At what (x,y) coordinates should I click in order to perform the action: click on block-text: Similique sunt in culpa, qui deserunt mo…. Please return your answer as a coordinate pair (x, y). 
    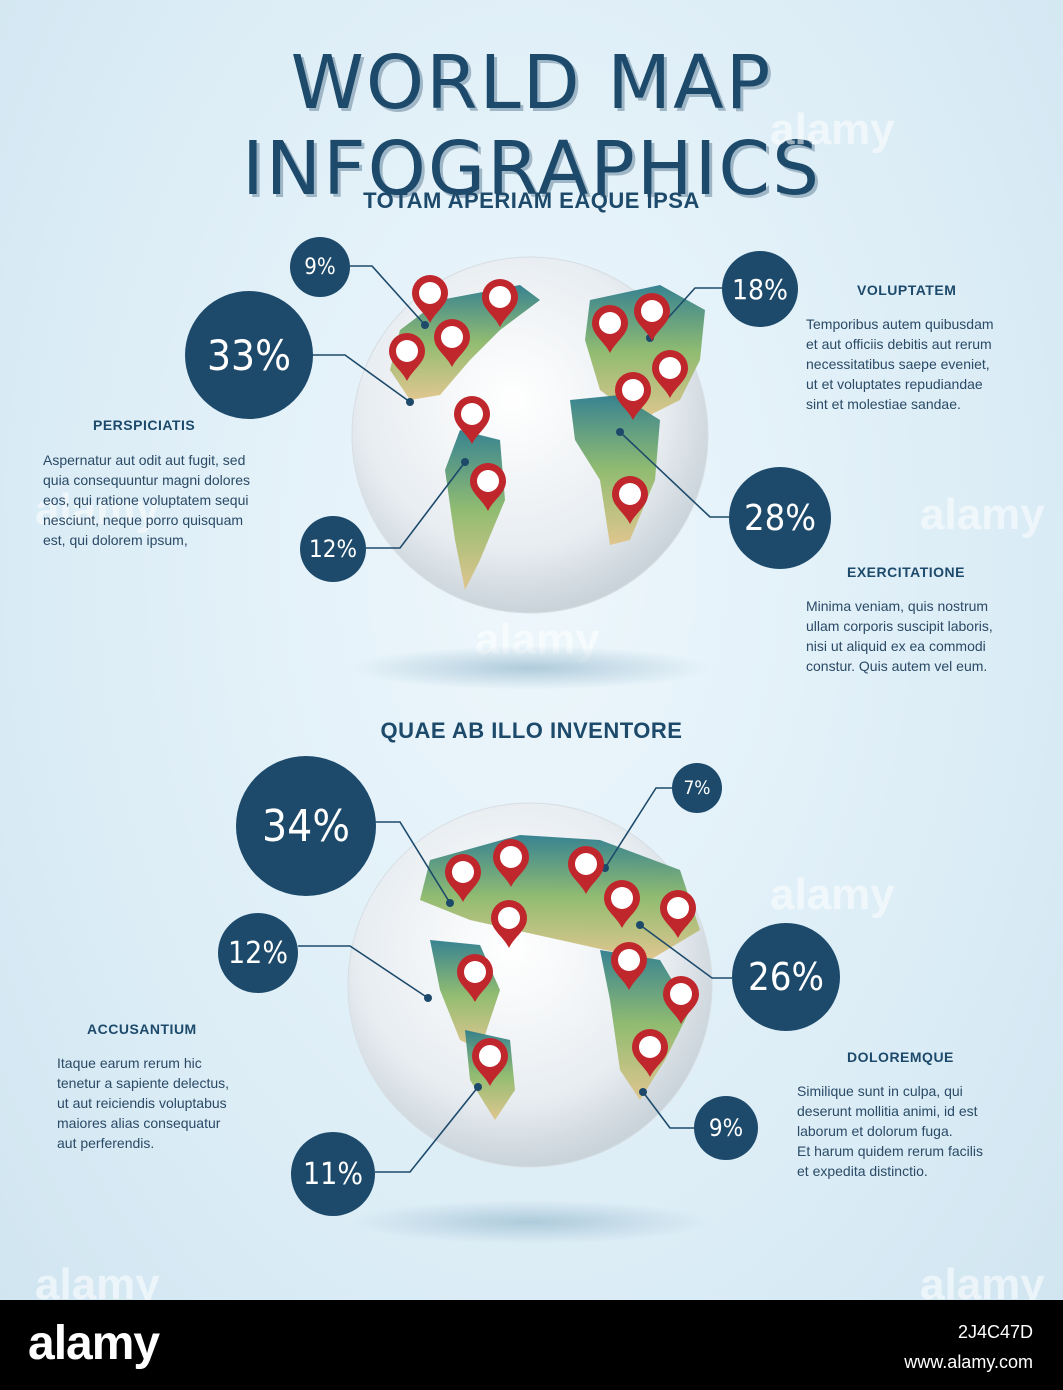
    Looking at the image, I should click on (890, 1131).